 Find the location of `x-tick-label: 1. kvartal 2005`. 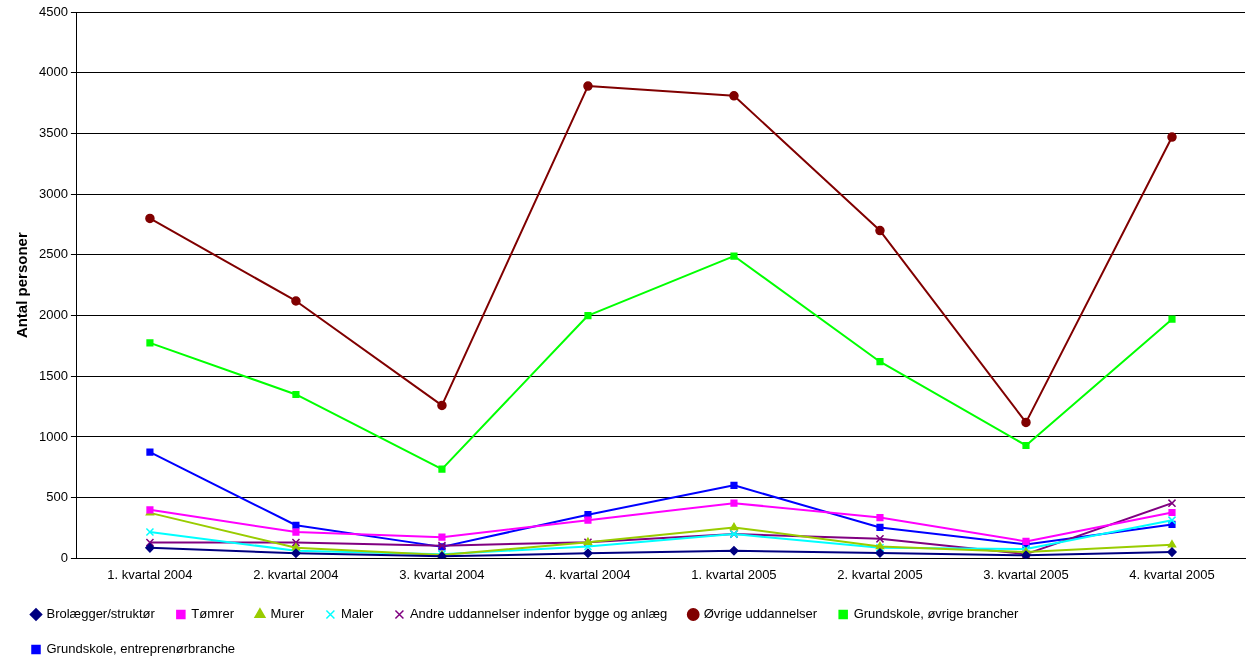

x-tick-label: 1. kvartal 2005 is located at coordinates (734, 574).